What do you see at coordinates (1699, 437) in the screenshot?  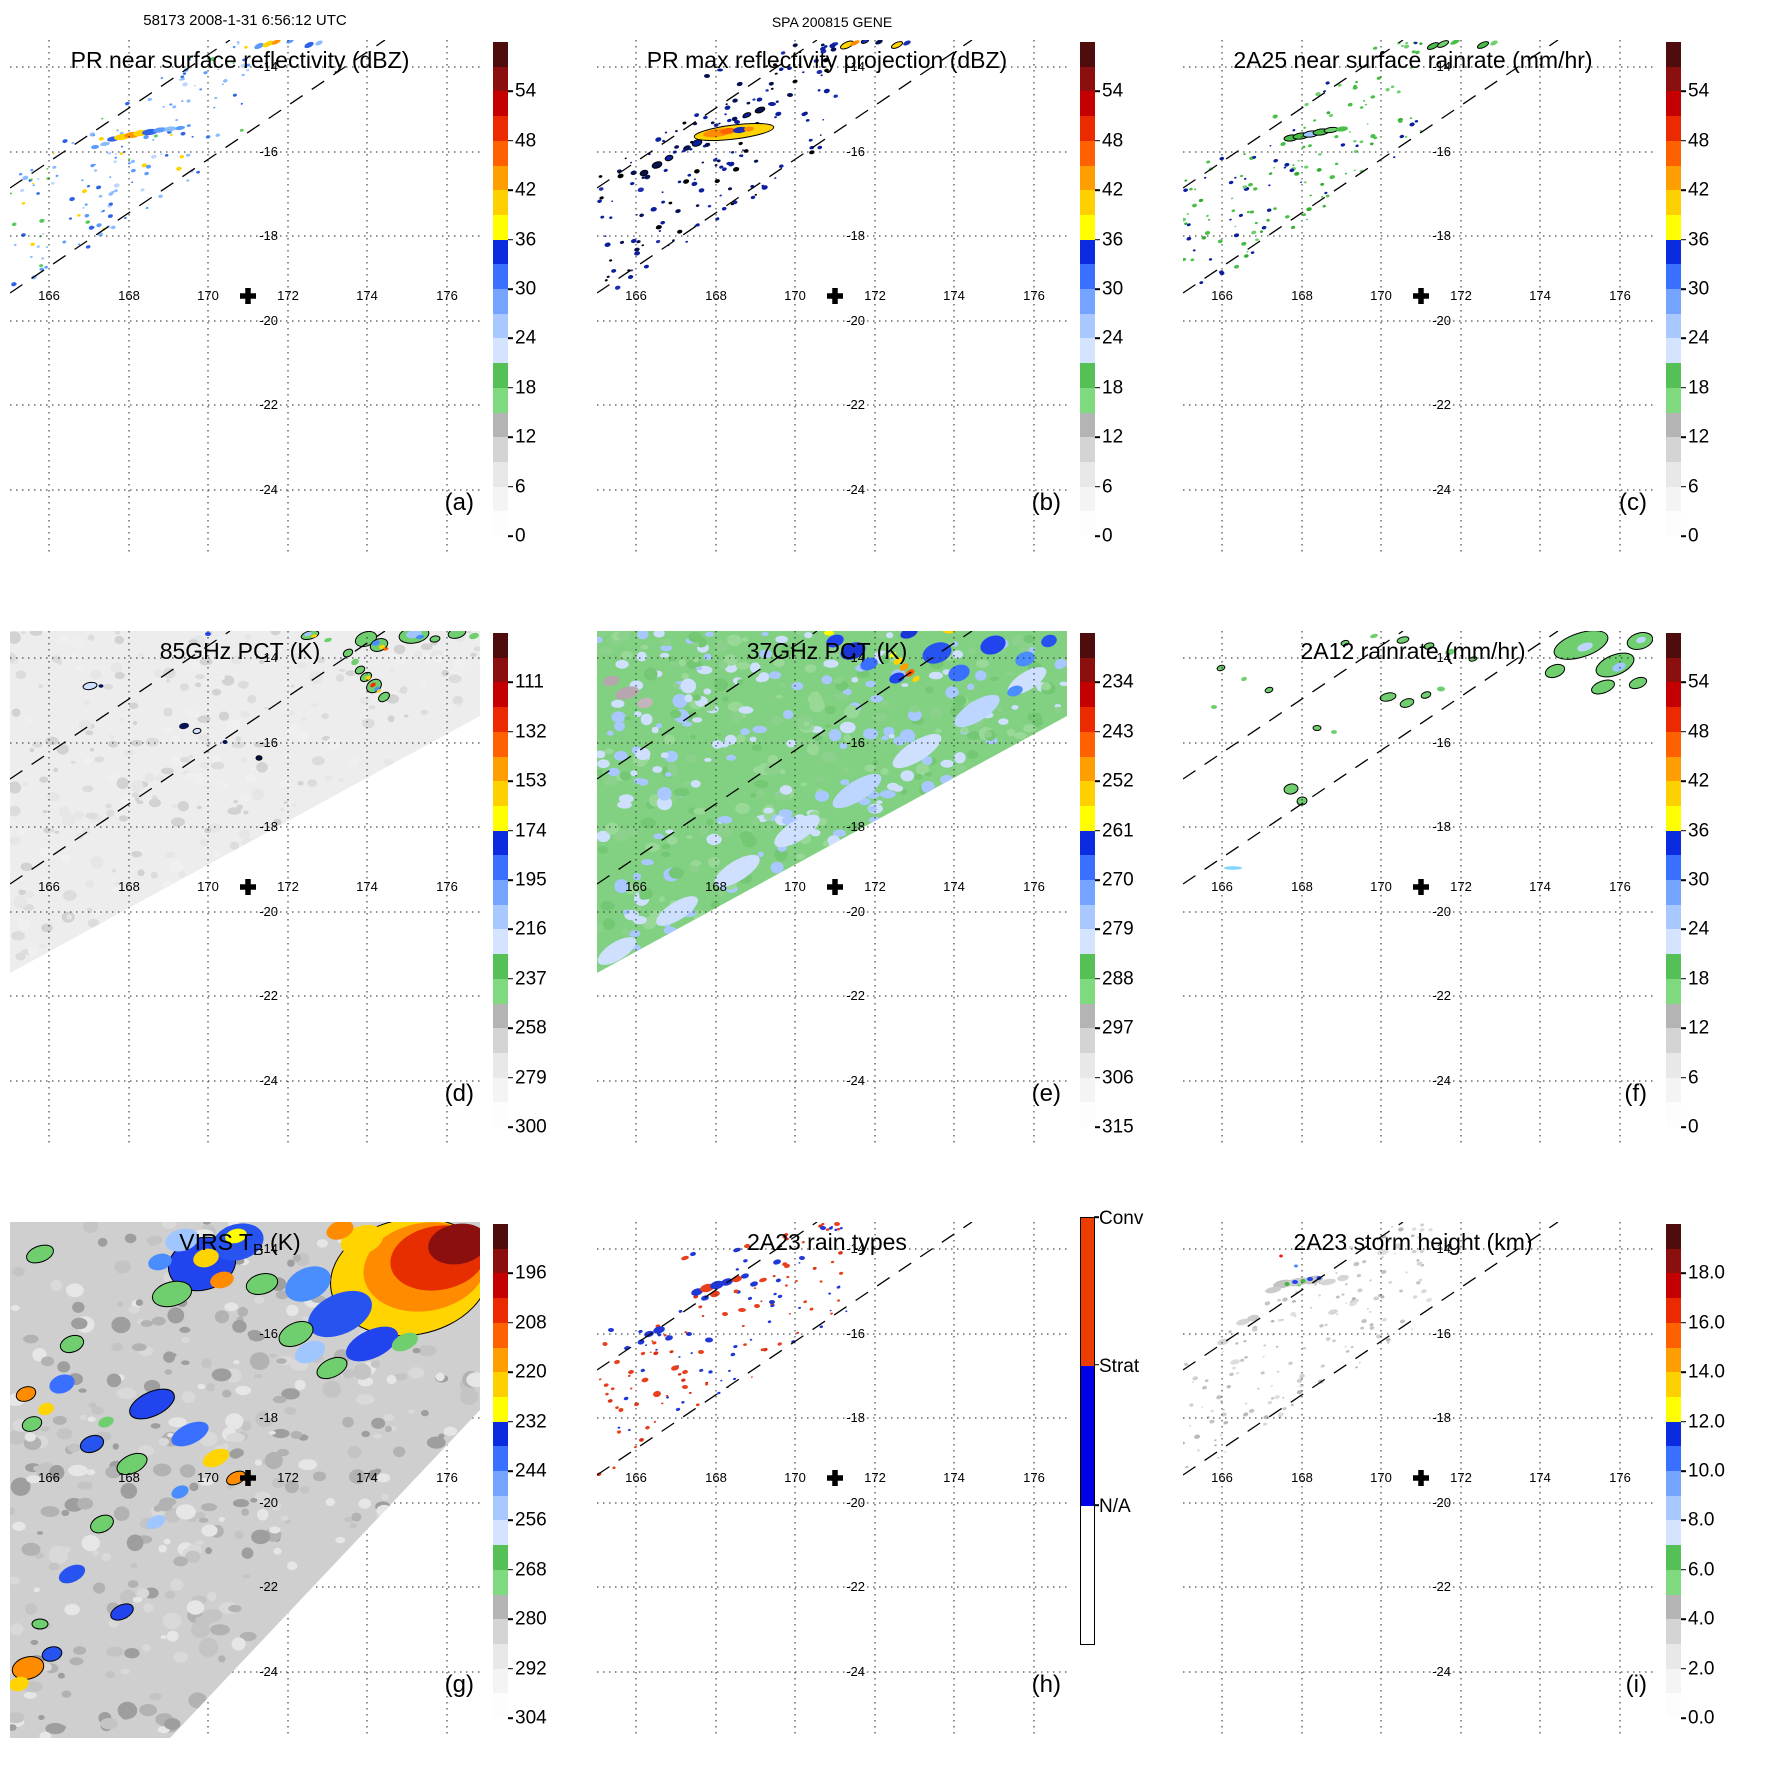 I see `colorbar-tick-label: 12` at bounding box center [1699, 437].